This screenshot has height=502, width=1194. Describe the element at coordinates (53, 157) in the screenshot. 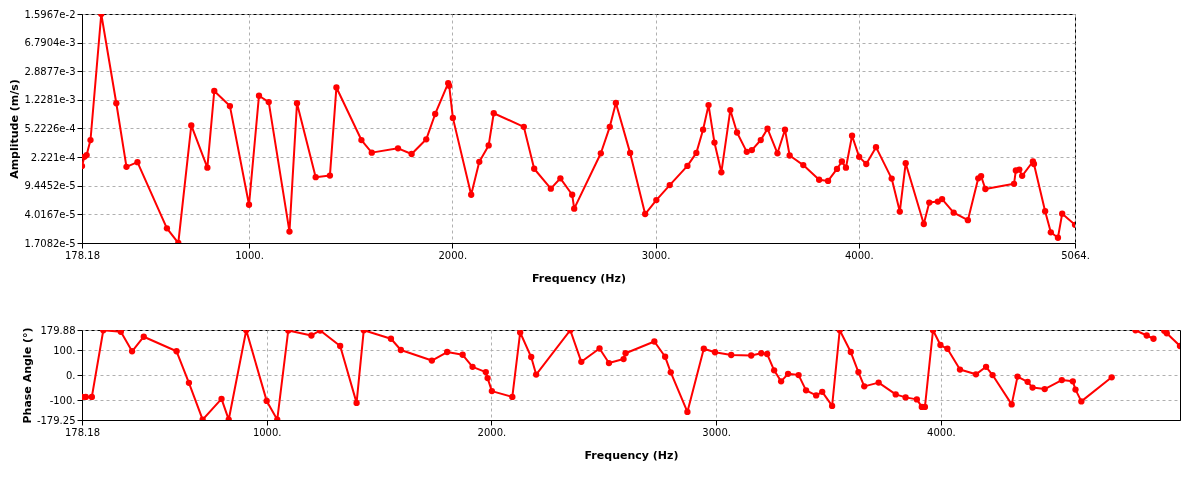

I see `y-tick-label: 2.221e-4` at that location.